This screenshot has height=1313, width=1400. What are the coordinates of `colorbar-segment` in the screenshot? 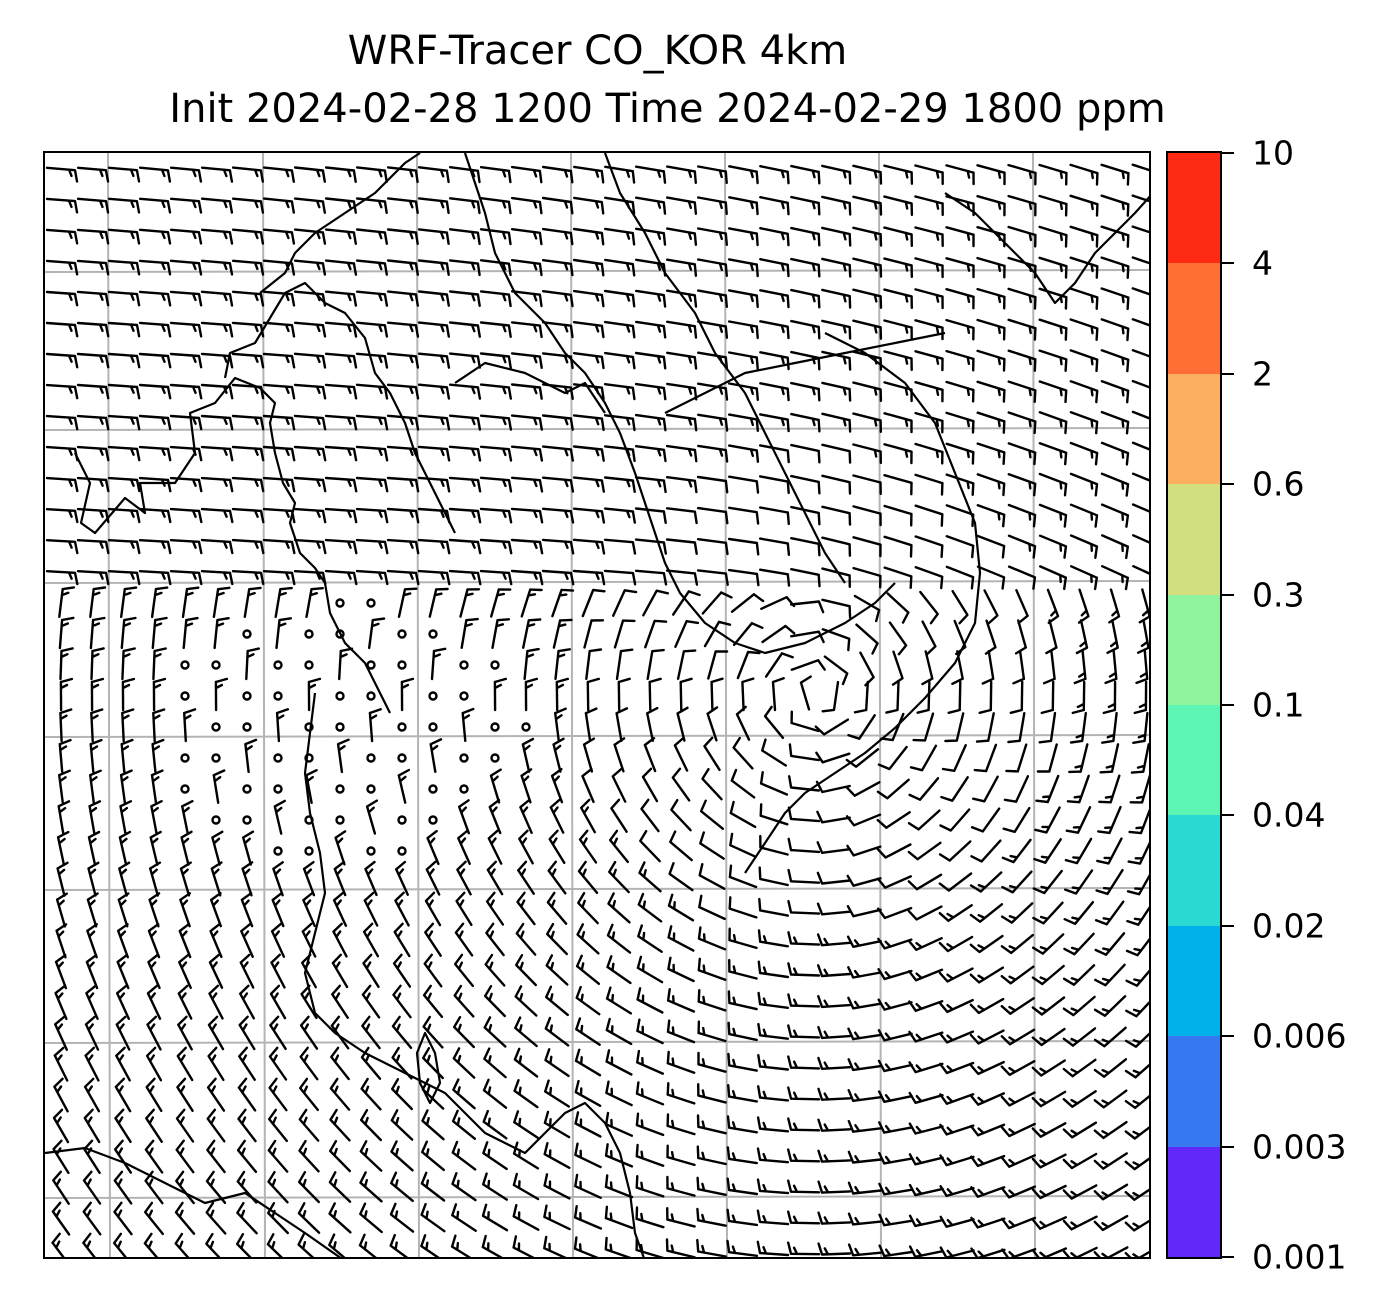 It's located at (1194, 429).